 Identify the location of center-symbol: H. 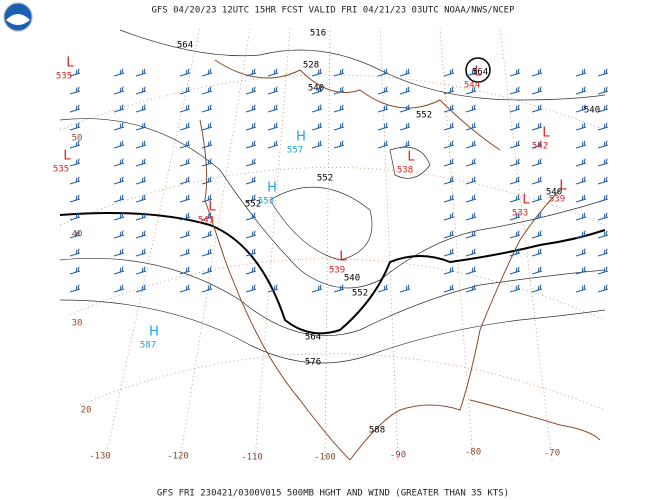
(301, 137).